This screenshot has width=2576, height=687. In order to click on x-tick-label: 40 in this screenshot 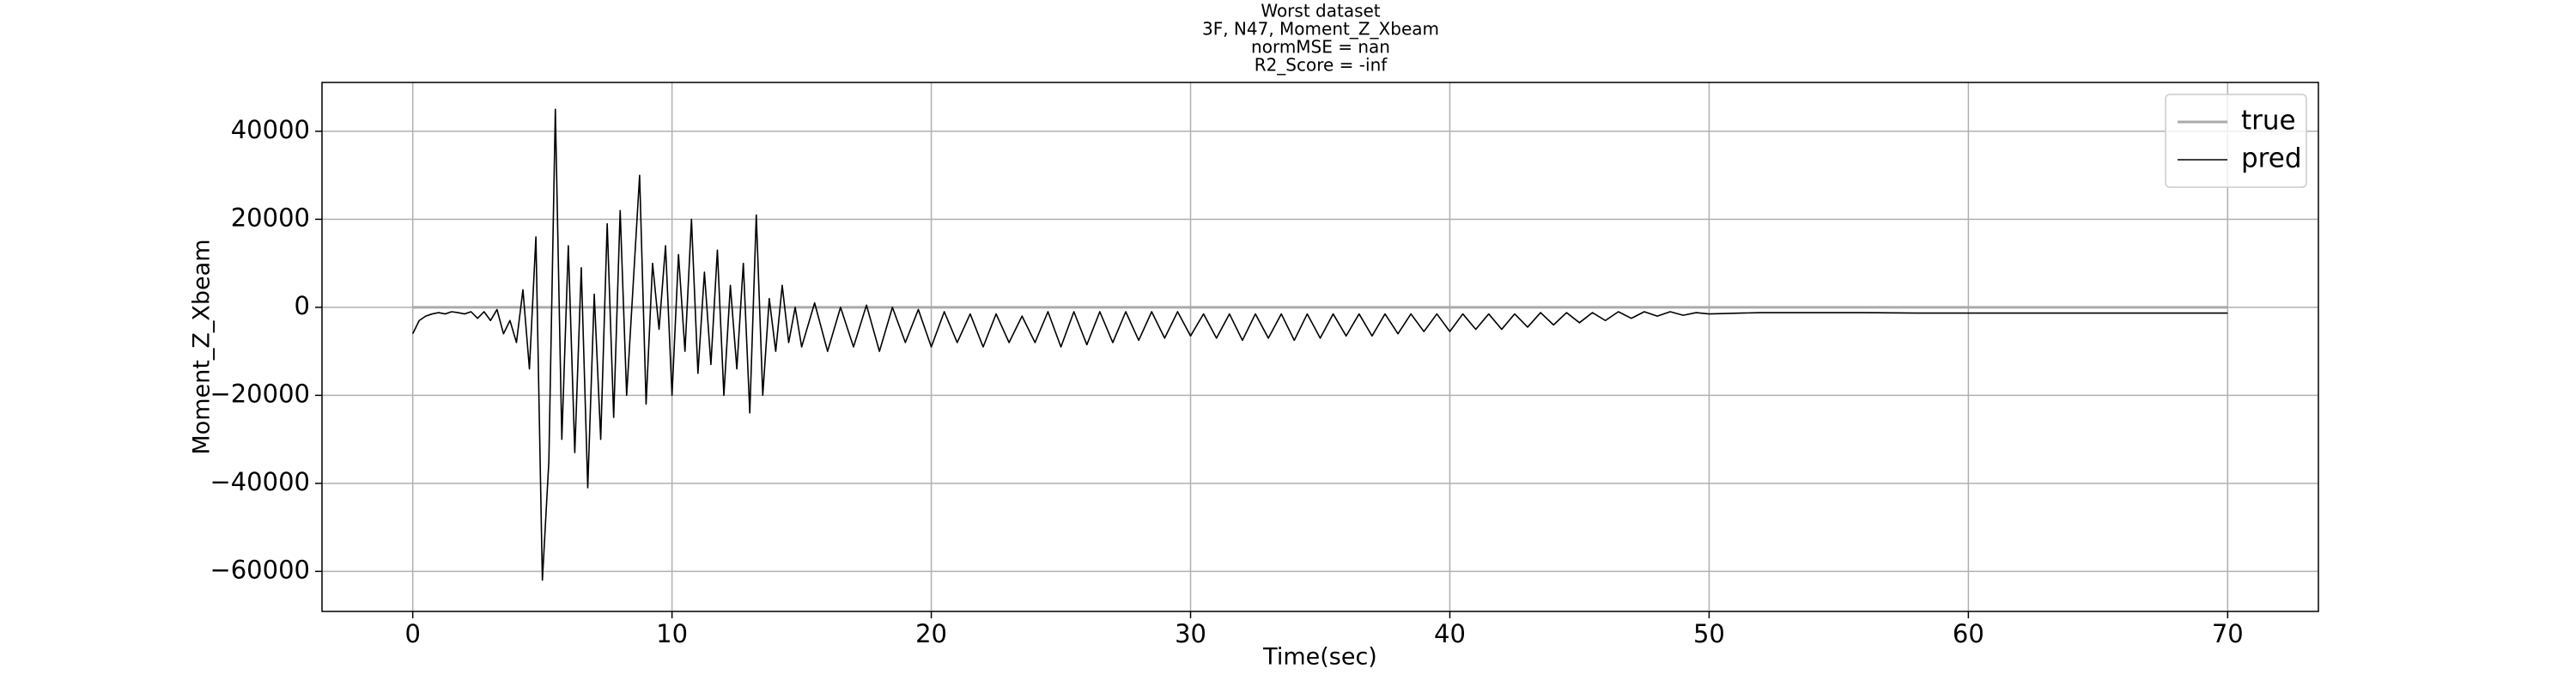, I will do `click(1450, 633)`.